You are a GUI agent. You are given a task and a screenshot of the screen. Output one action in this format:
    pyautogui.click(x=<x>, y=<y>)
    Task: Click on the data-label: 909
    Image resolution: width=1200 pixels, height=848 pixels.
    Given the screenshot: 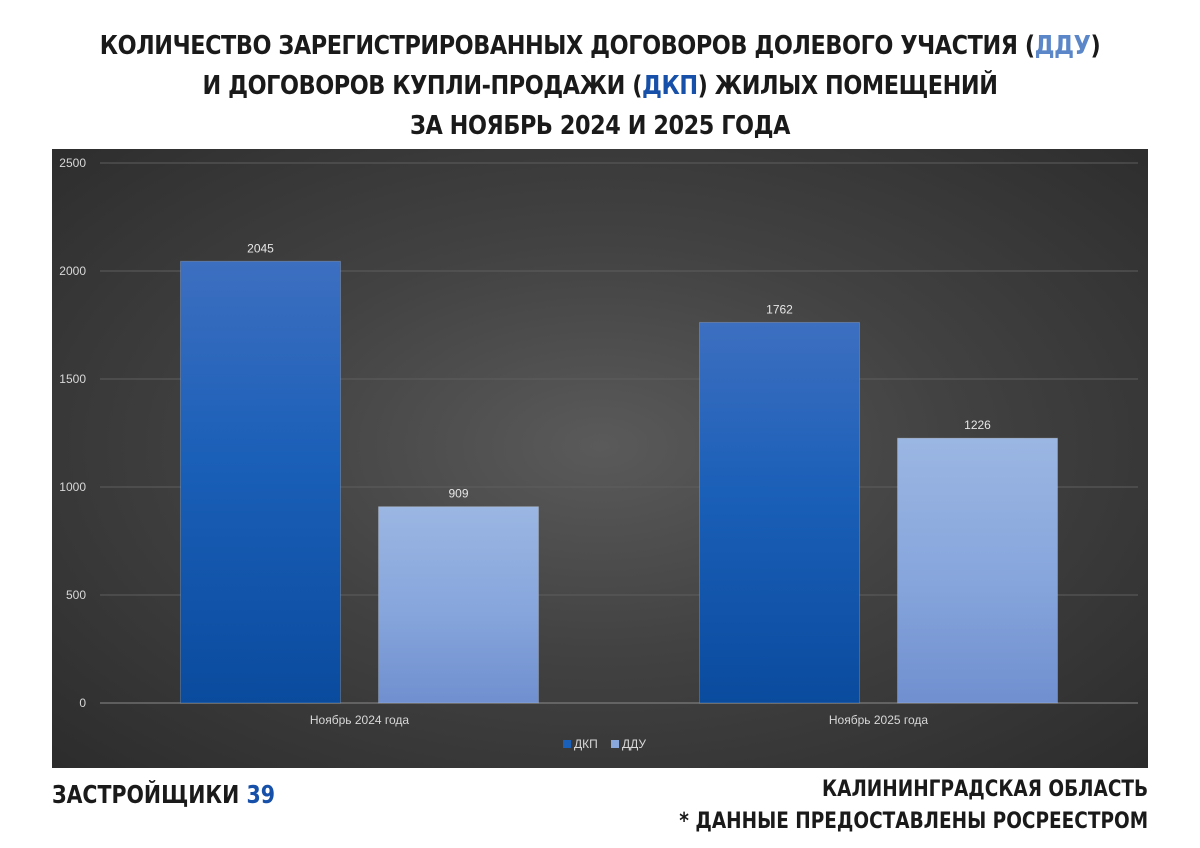 What is the action you would take?
    pyautogui.click(x=458, y=494)
    